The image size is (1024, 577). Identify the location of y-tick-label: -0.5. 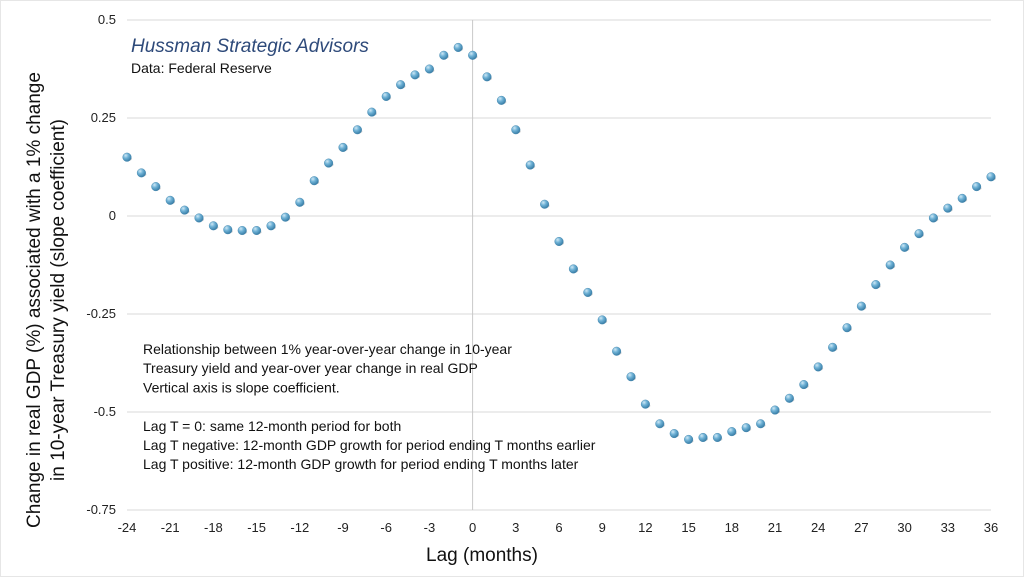
(105, 411).